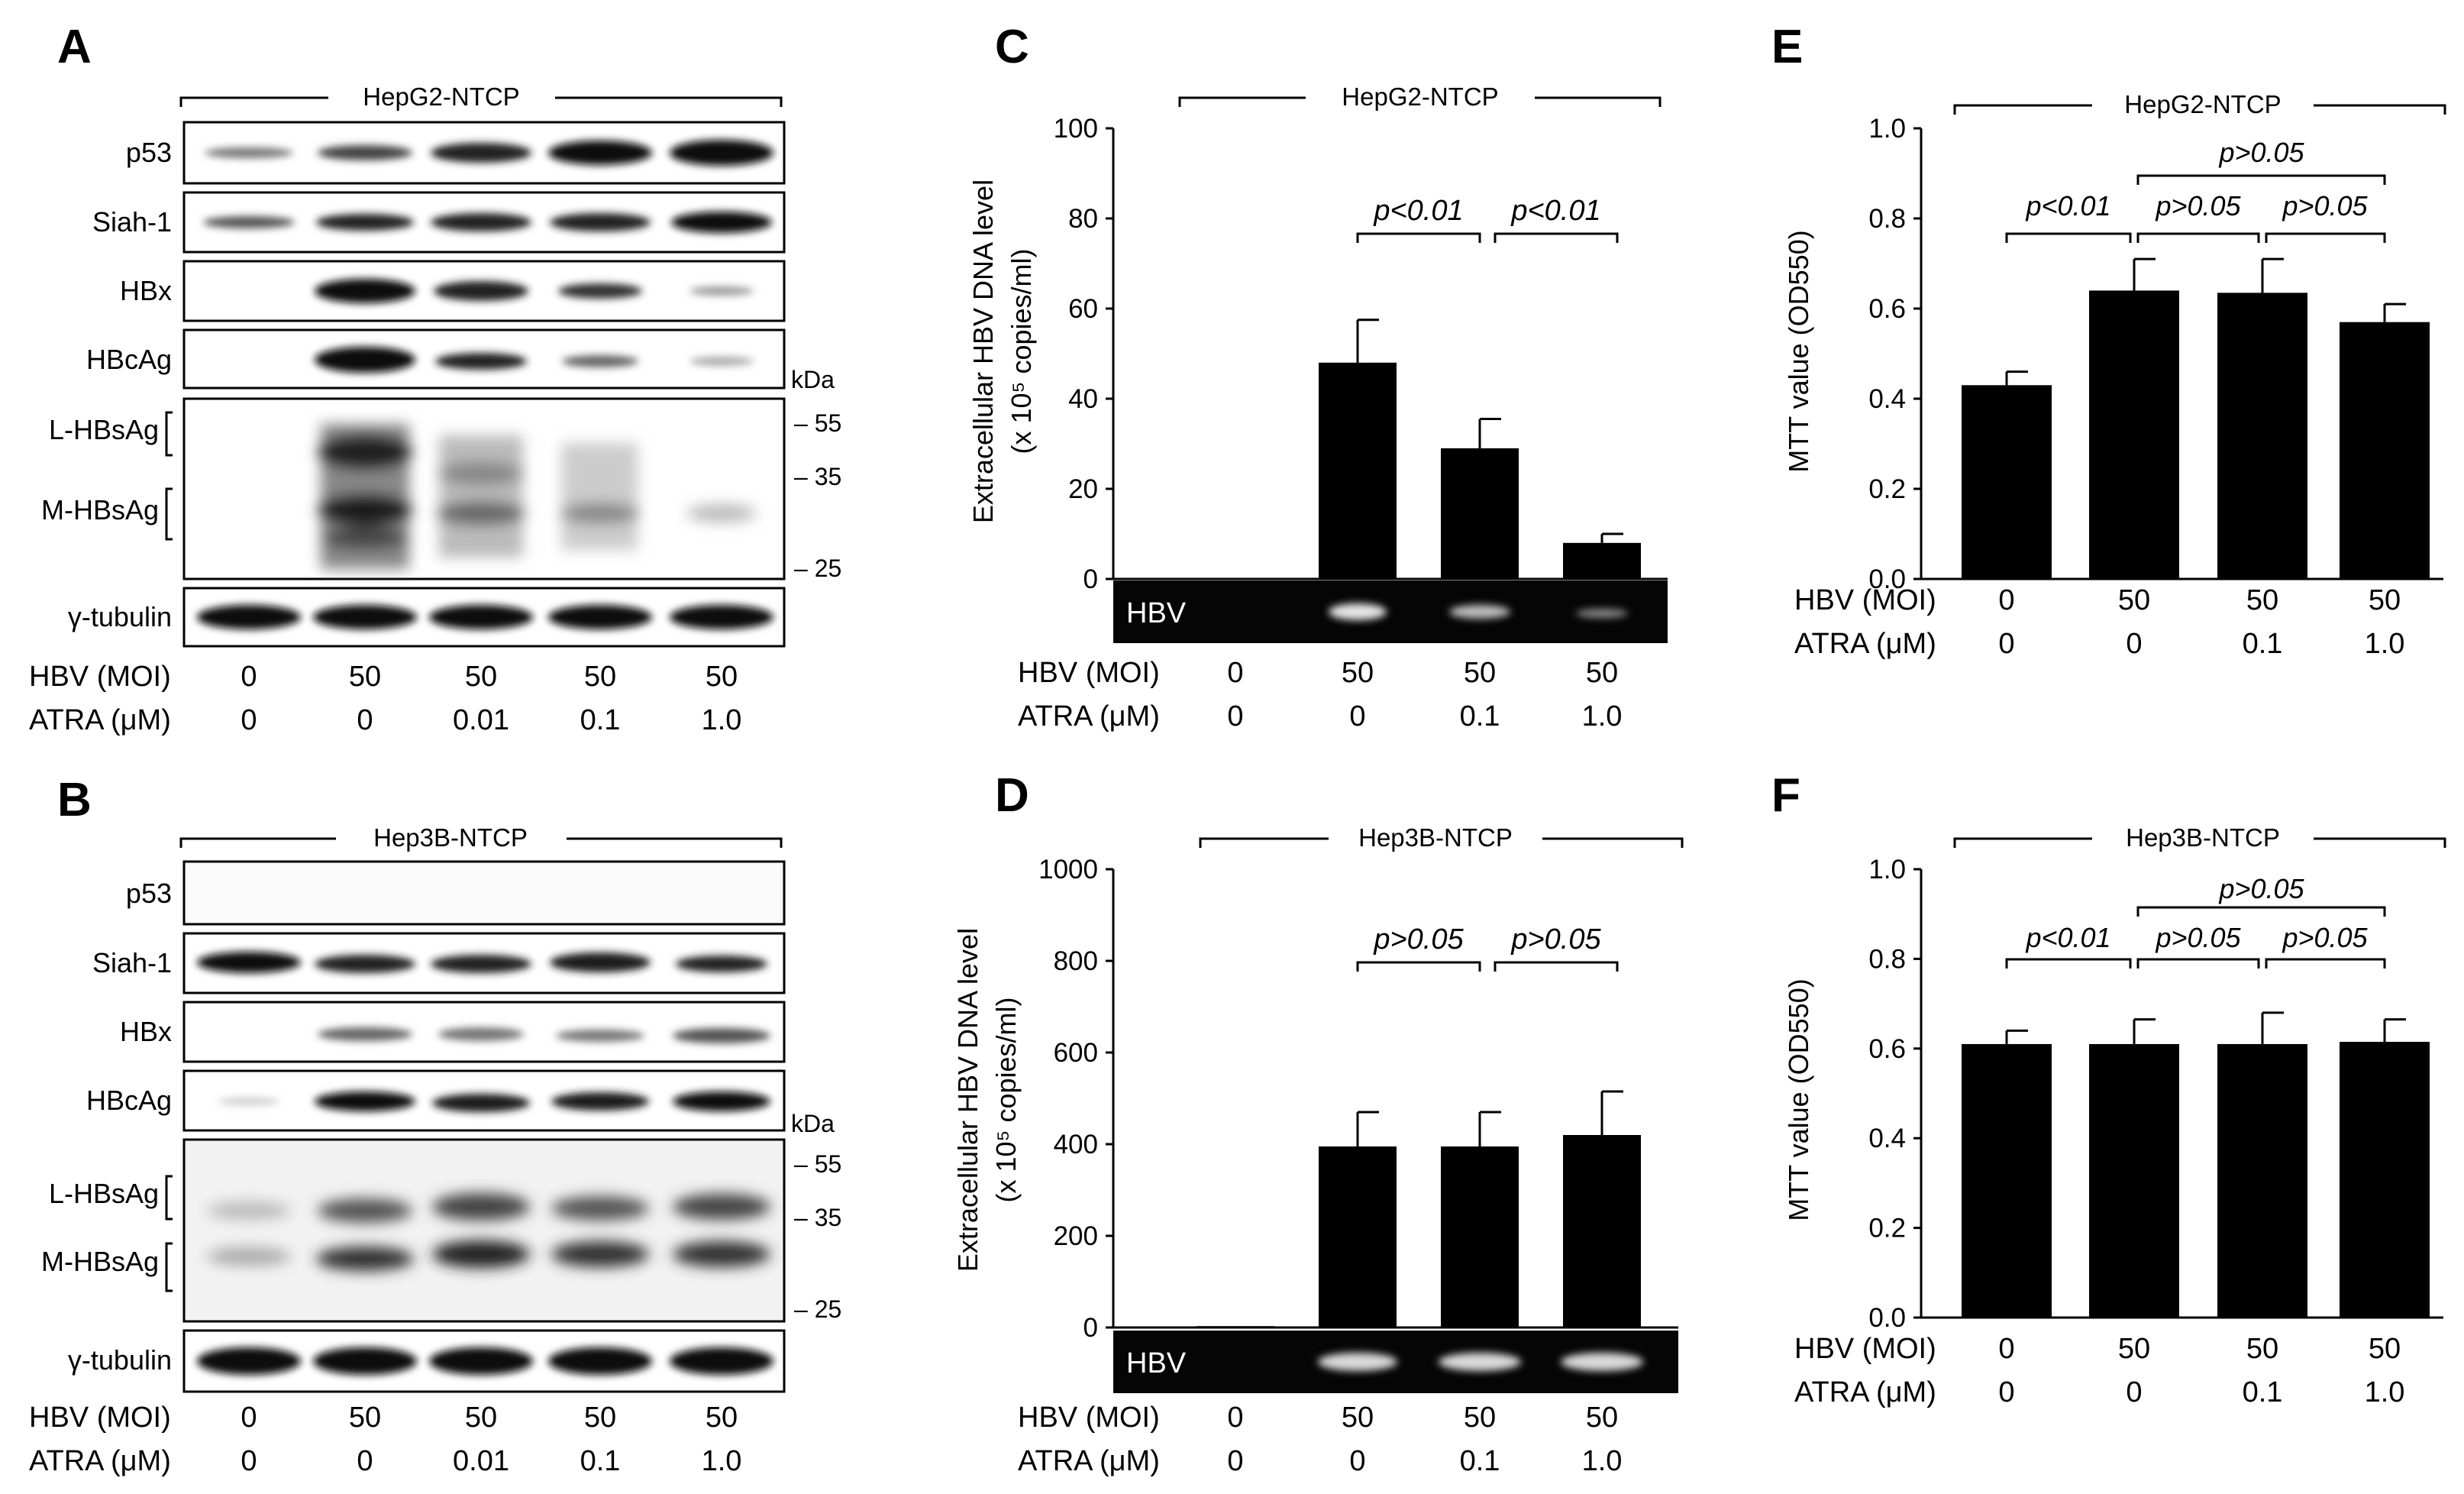  Describe the element at coordinates (2263, 644) in the screenshot. I see `atra-value: 0.1` at that location.